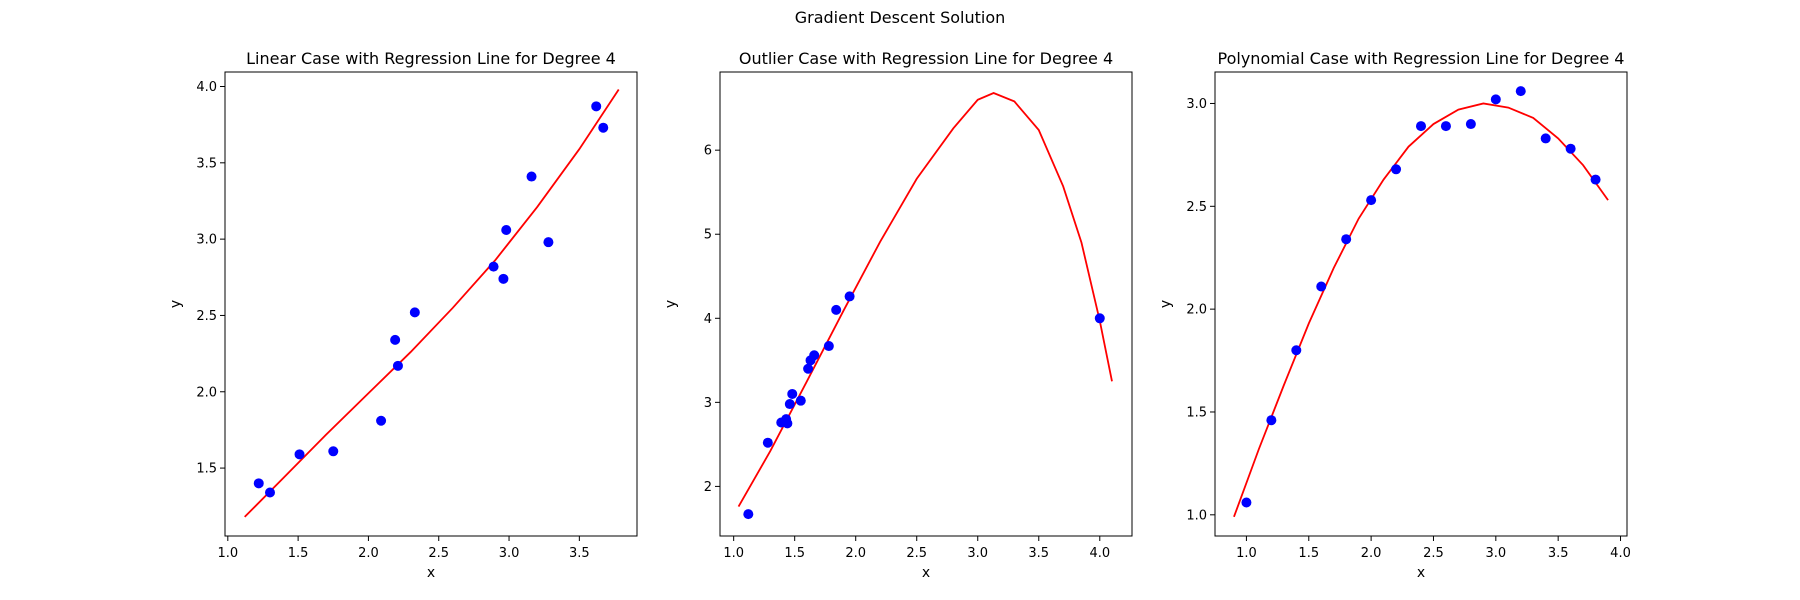 Image resolution: width=1800 pixels, height=600 pixels. What do you see at coordinates (708, 235) in the screenshot?
I see `y-tick-label: 5` at bounding box center [708, 235].